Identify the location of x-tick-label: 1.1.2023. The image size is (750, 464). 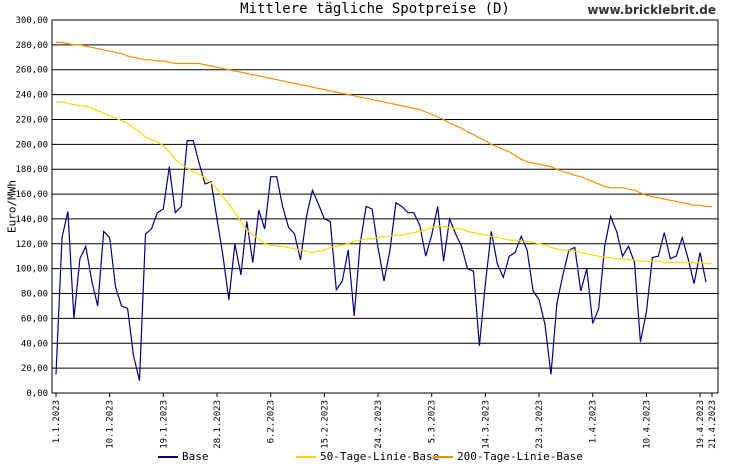
(57, 421).